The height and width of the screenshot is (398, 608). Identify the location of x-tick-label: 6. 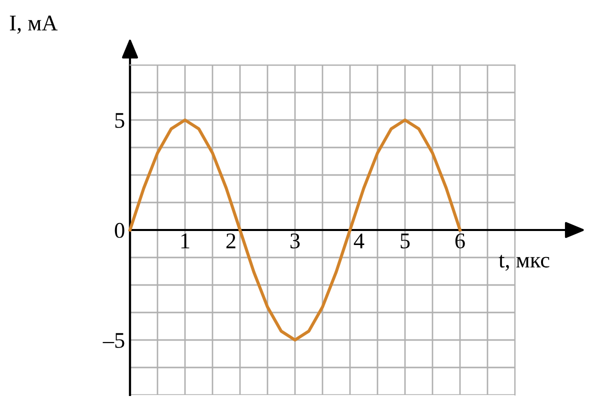
(460, 240).